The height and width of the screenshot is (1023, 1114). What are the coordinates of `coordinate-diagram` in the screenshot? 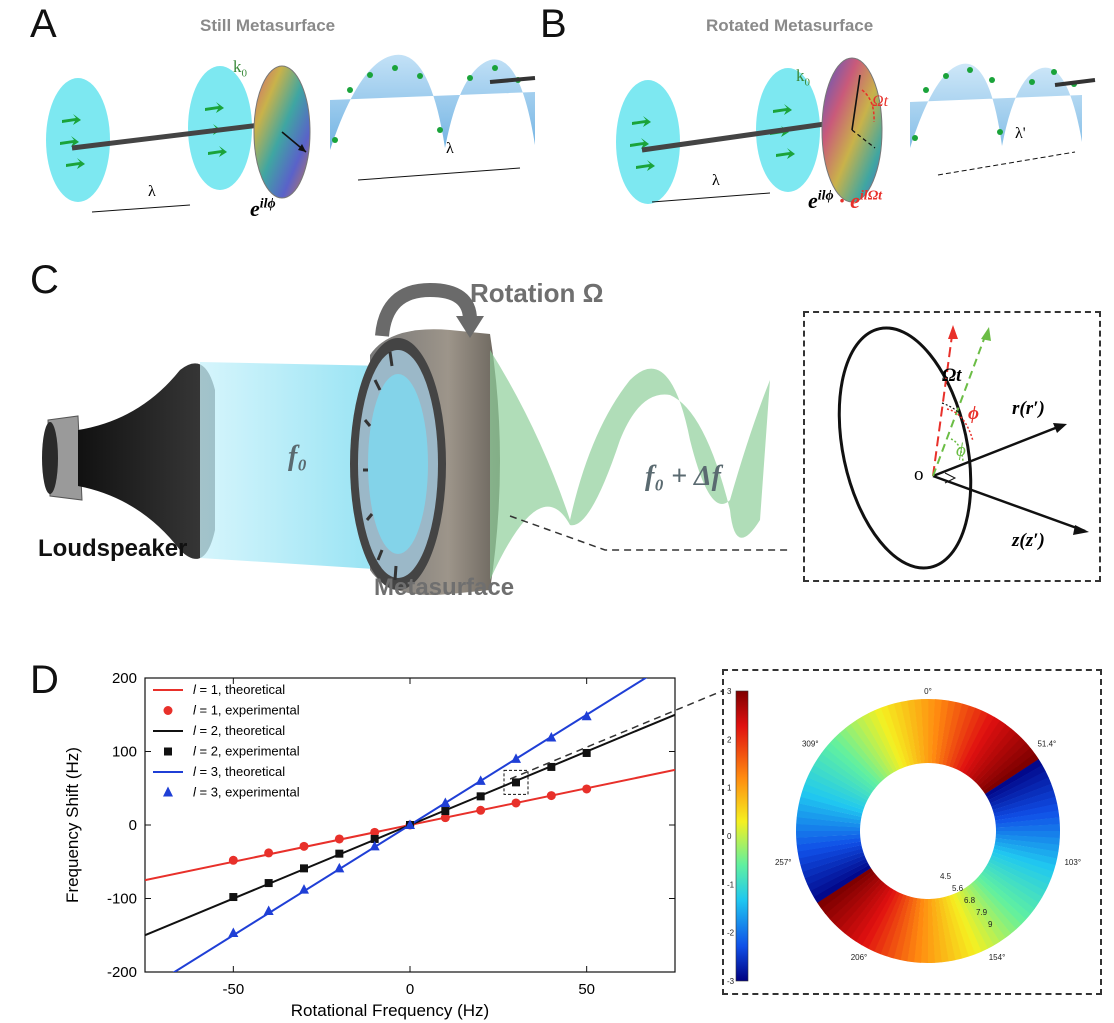 It's located at (963, 447).